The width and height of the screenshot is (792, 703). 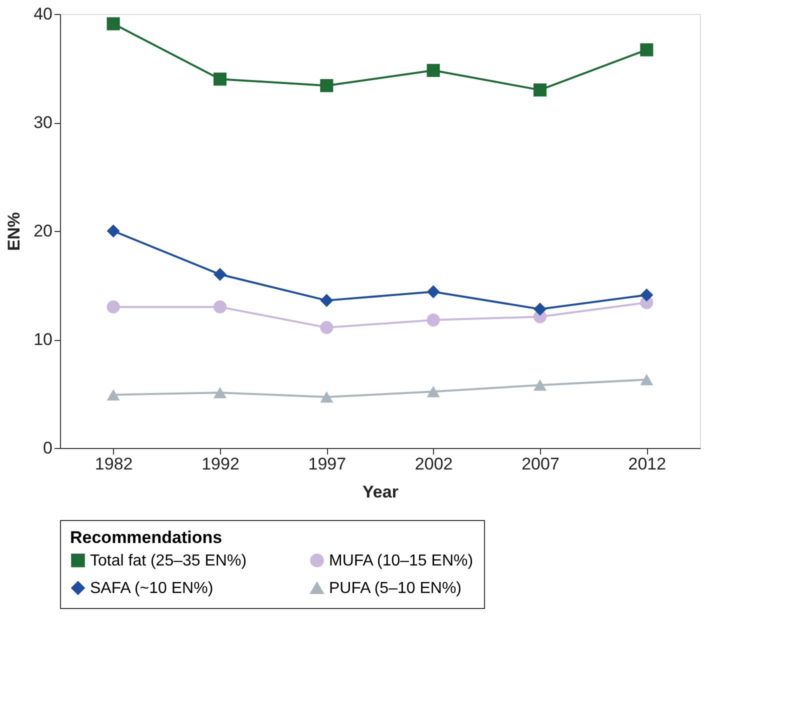 What do you see at coordinates (152, 588) in the screenshot?
I see `legend-label: SAFA (~10 EN%)` at bounding box center [152, 588].